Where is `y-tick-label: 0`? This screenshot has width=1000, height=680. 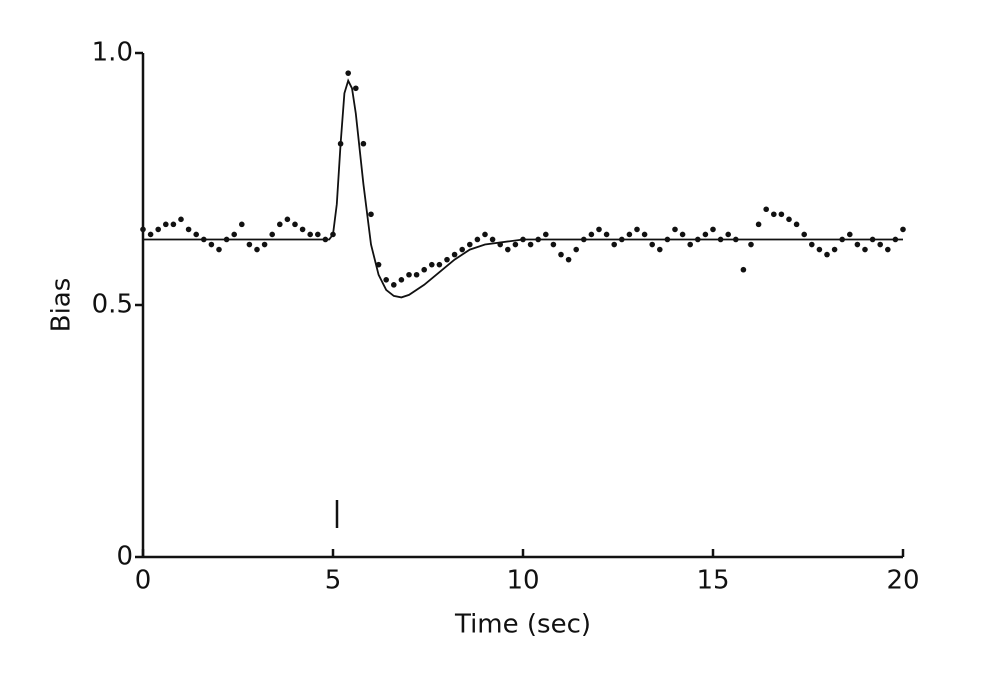
y-tick-label: 0 is located at coordinates (124, 557).